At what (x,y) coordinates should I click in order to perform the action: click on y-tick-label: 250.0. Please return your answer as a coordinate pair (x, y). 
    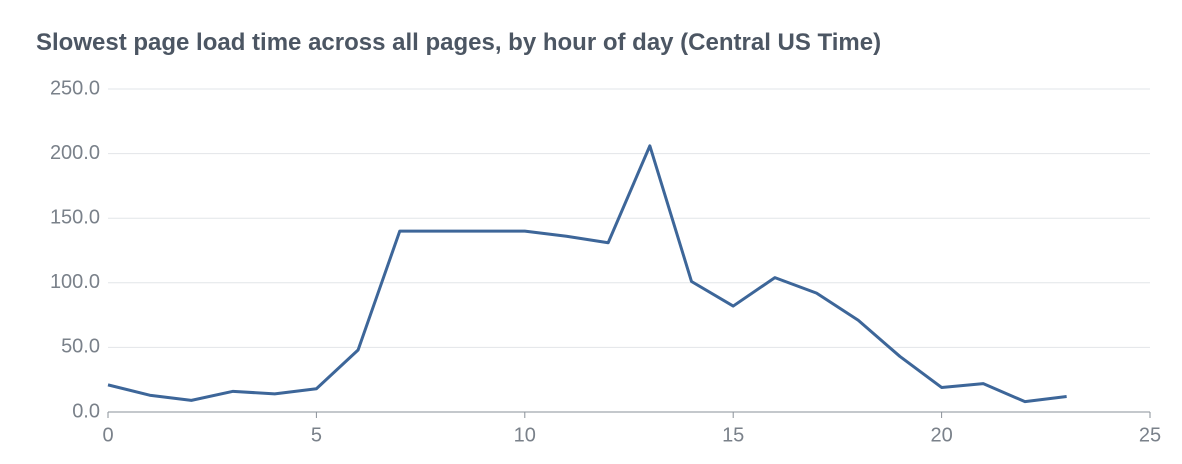
    Looking at the image, I should click on (75, 88).